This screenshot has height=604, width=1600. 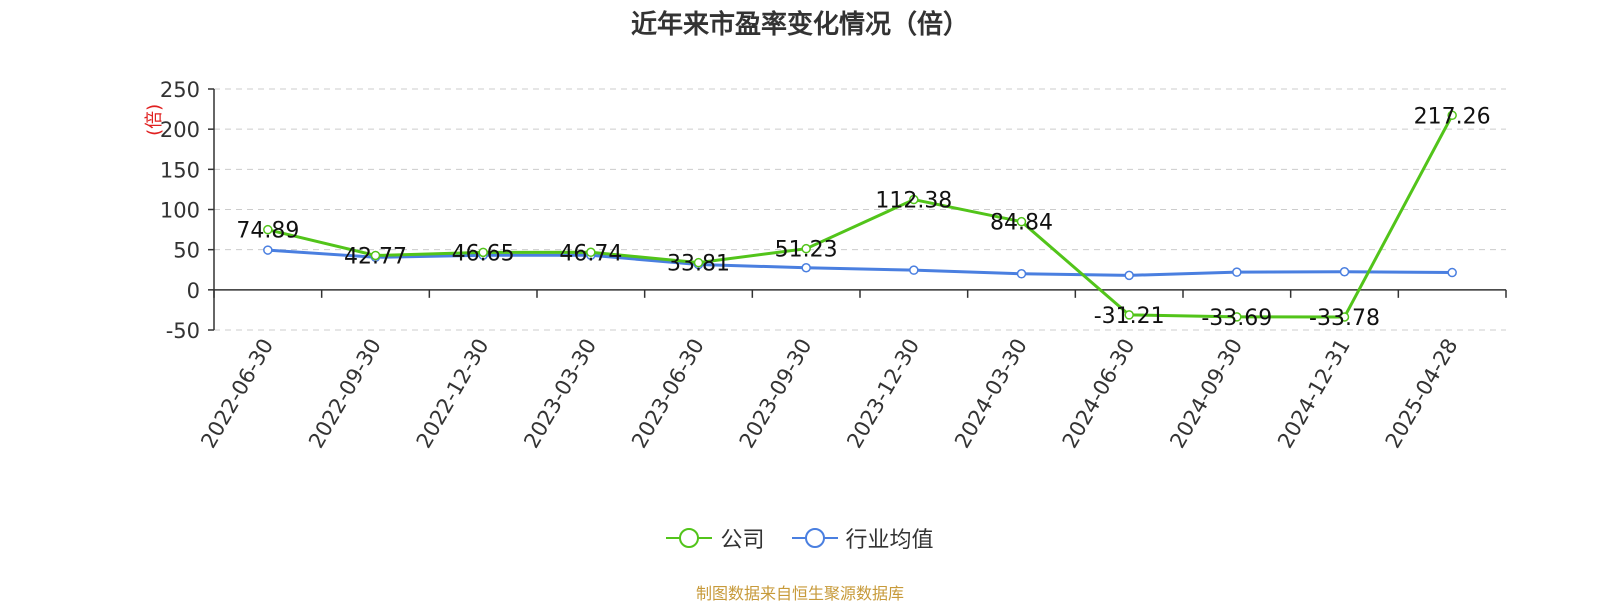 What do you see at coordinates (180, 130) in the screenshot?
I see `y-tick-label: 200` at bounding box center [180, 130].